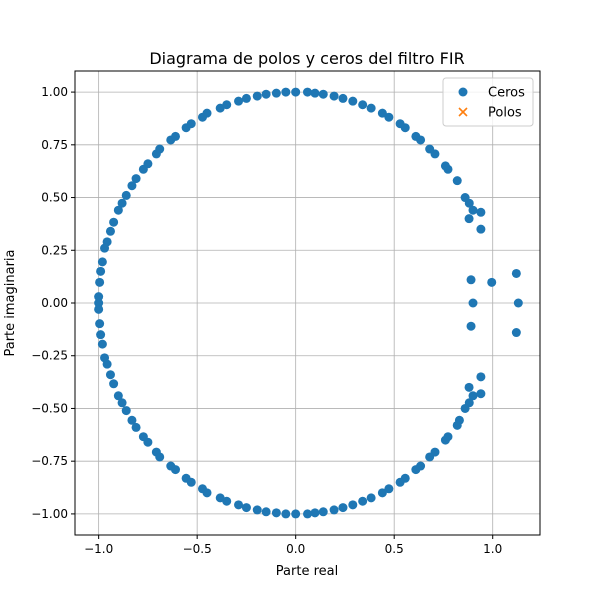 The height and width of the screenshot is (600, 600). Describe the element at coordinates (492, 549) in the screenshot. I see `x-tick-label: 1.0` at that location.